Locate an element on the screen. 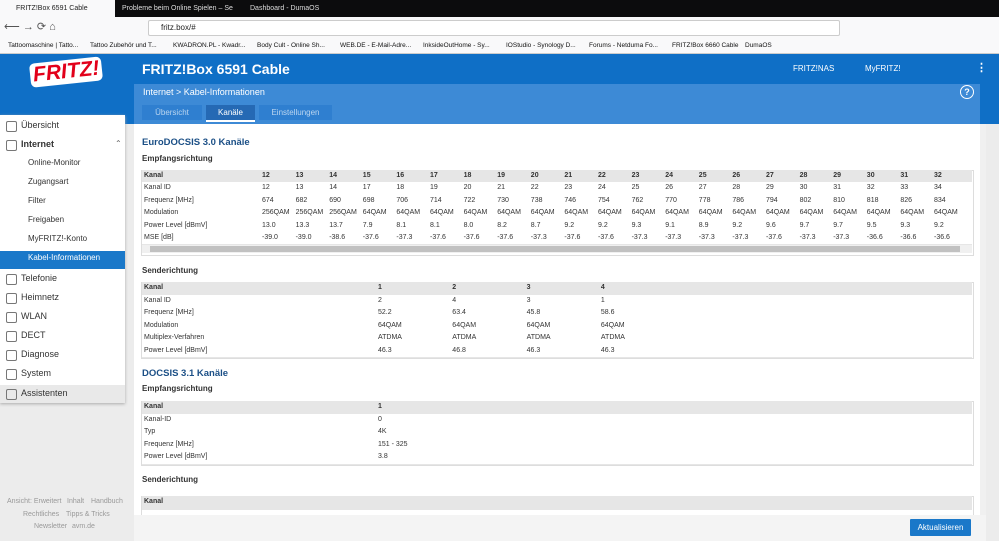  nav-item: Telefonie is located at coordinates (39, 278).